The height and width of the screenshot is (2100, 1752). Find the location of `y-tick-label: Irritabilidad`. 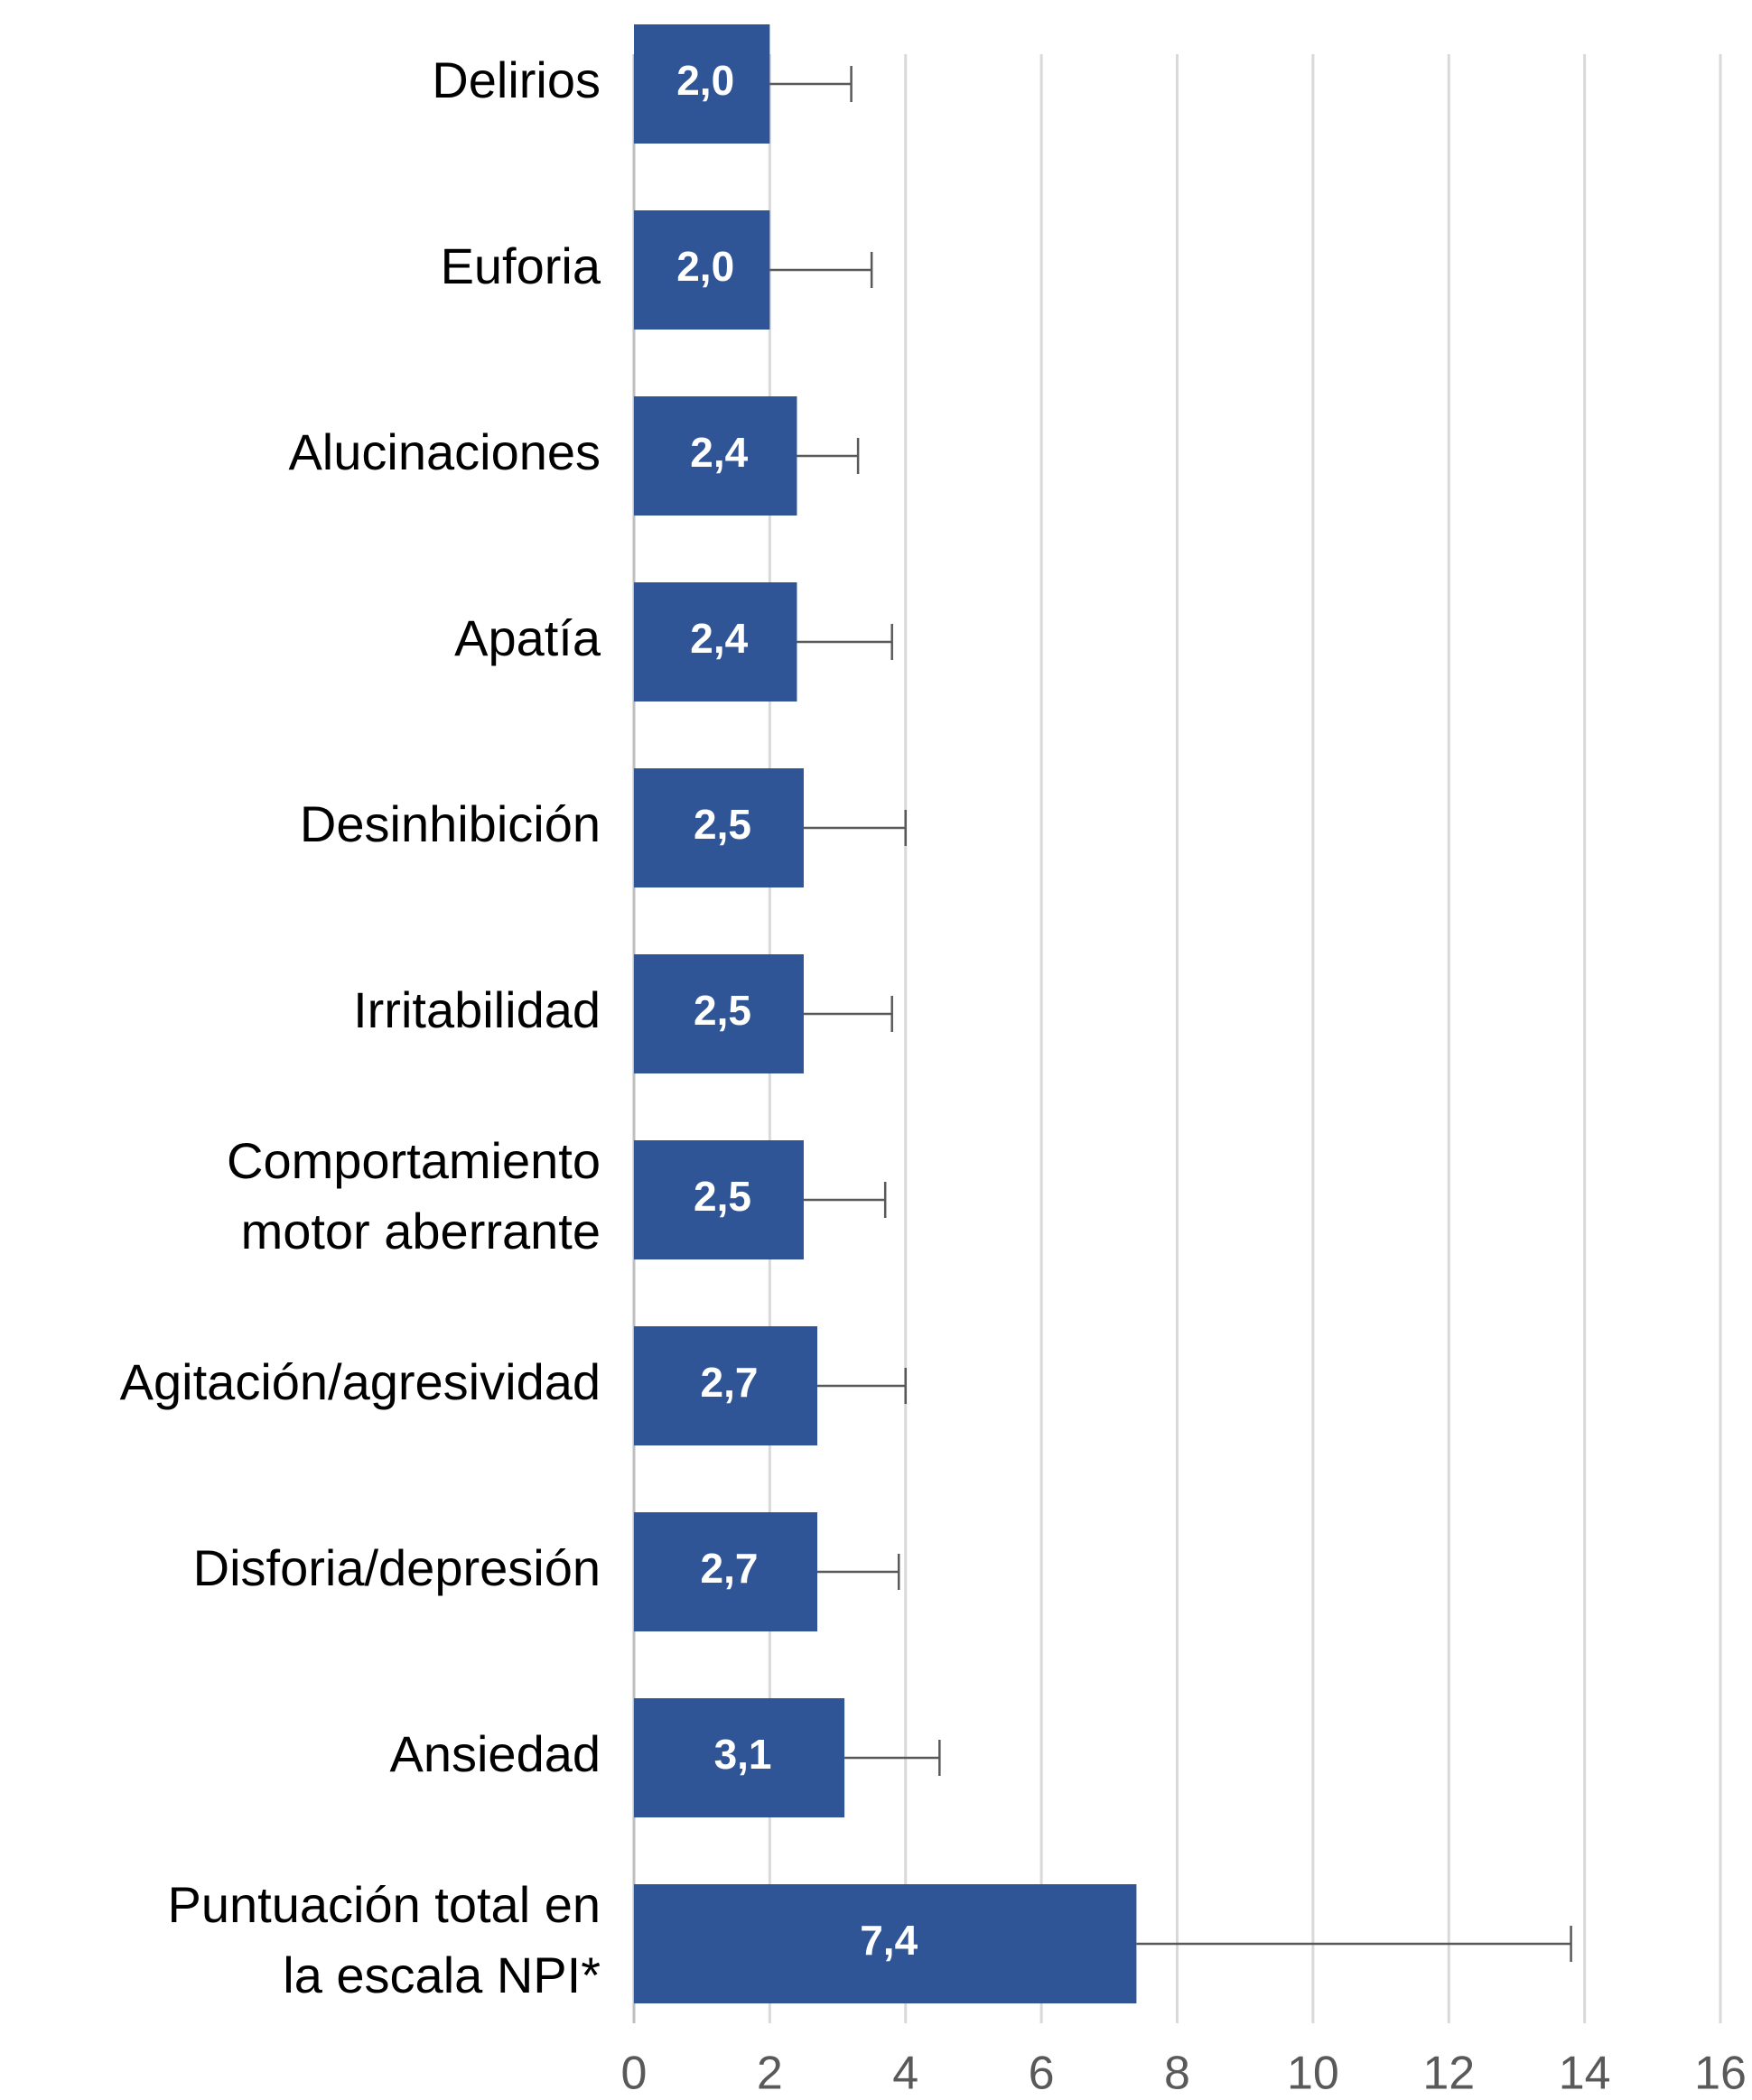

y-tick-label: Irritabilidad is located at coordinates (477, 1009).